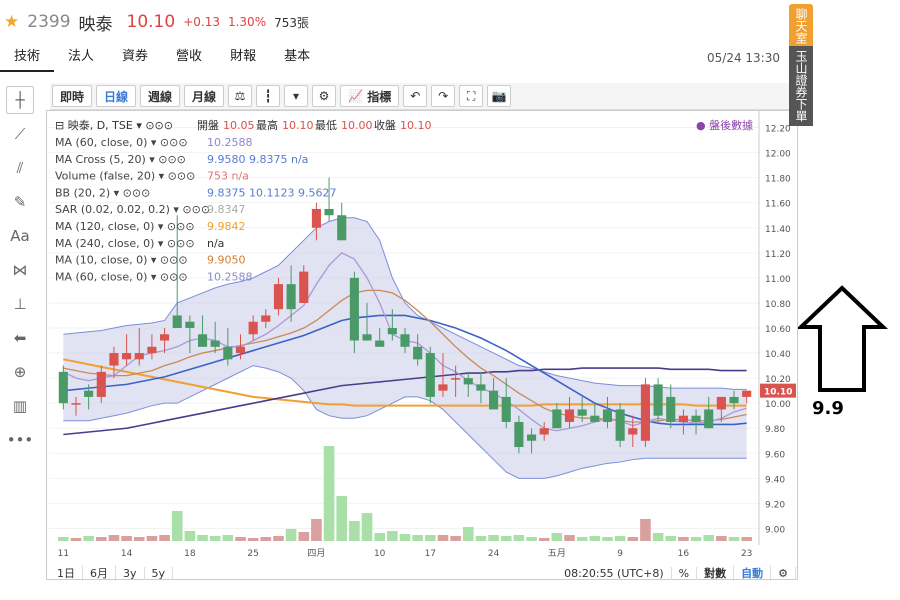 The image size is (900, 600). I want to click on percent-toggle: %, so click(685, 573).